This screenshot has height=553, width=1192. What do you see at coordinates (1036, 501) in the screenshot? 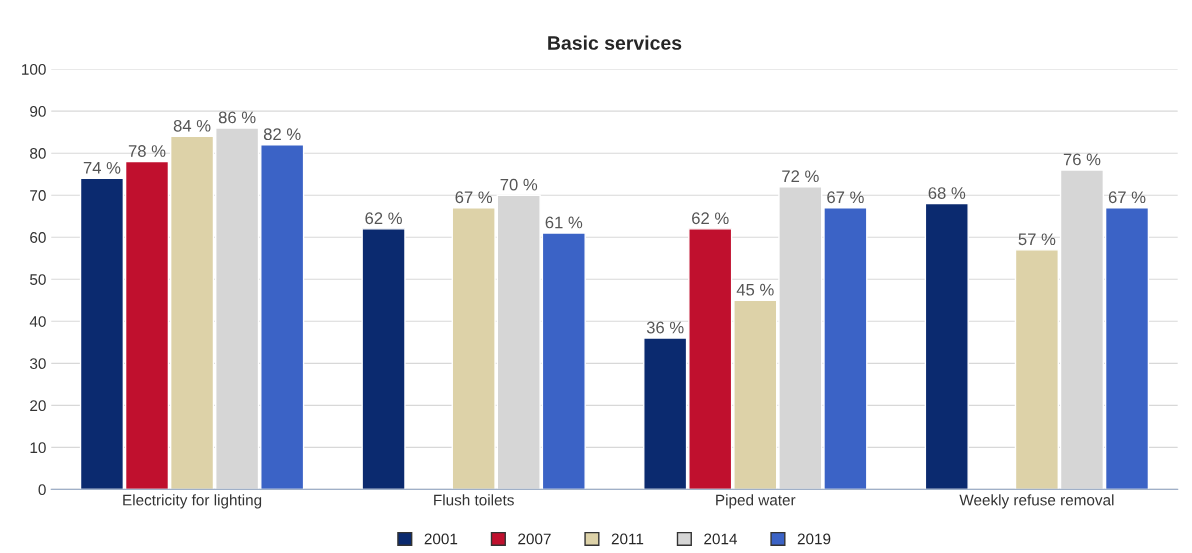
I see `x-tick-label: Weekly refuse removal` at bounding box center [1036, 501].